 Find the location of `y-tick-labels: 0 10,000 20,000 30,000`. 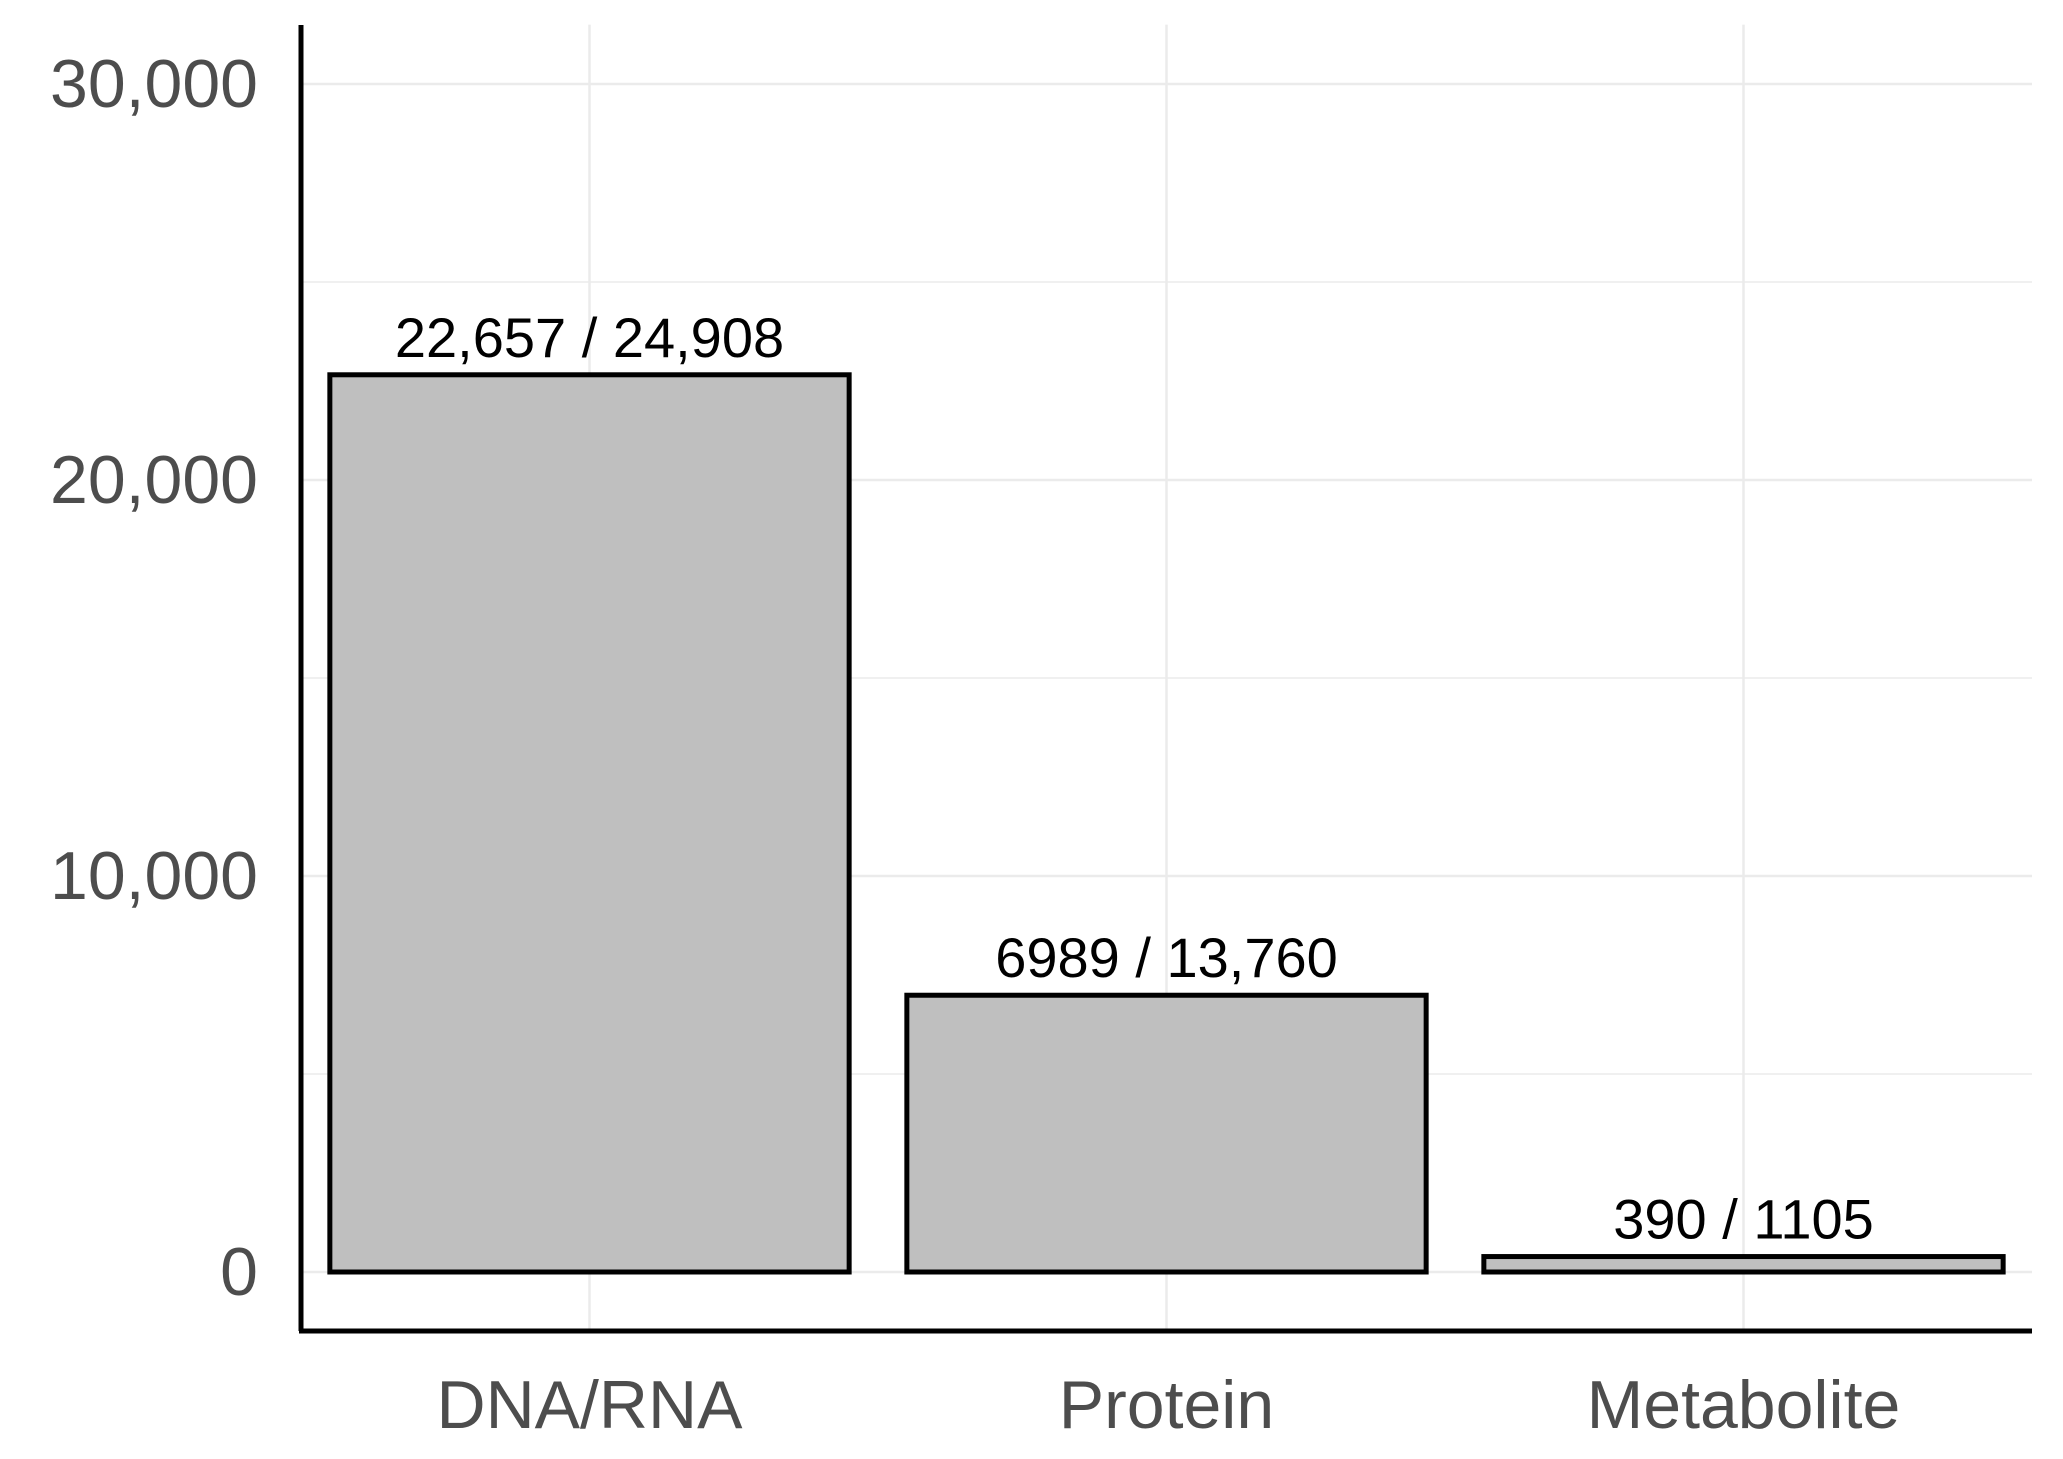

y-tick-labels: 0 10,000 20,000 30,000 is located at coordinates (154, 678).